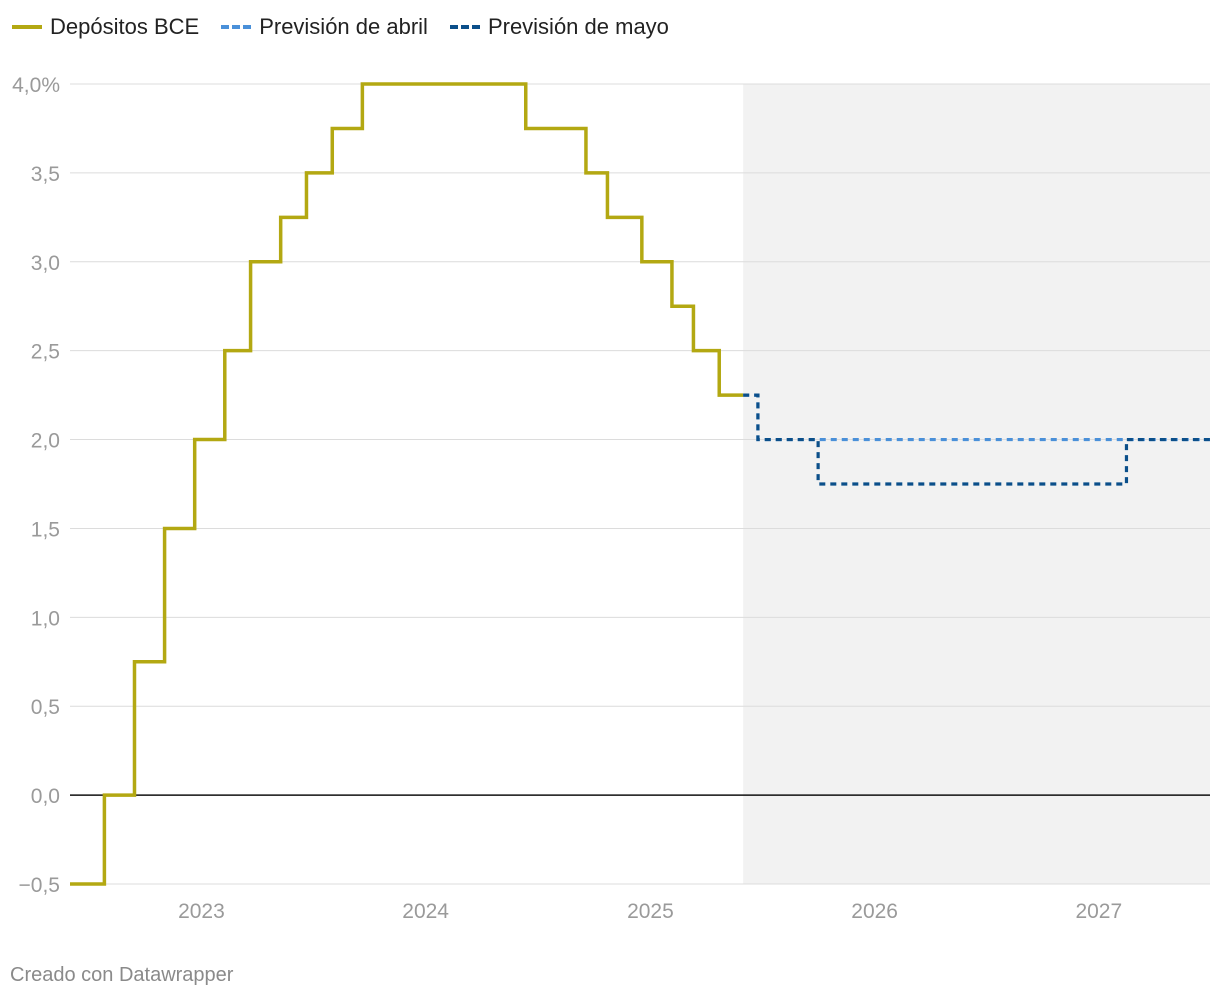 Image resolution: width=1220 pixels, height=1000 pixels. Describe the element at coordinates (45, 352) in the screenshot. I see `y-tick-label: 2,5` at that location.